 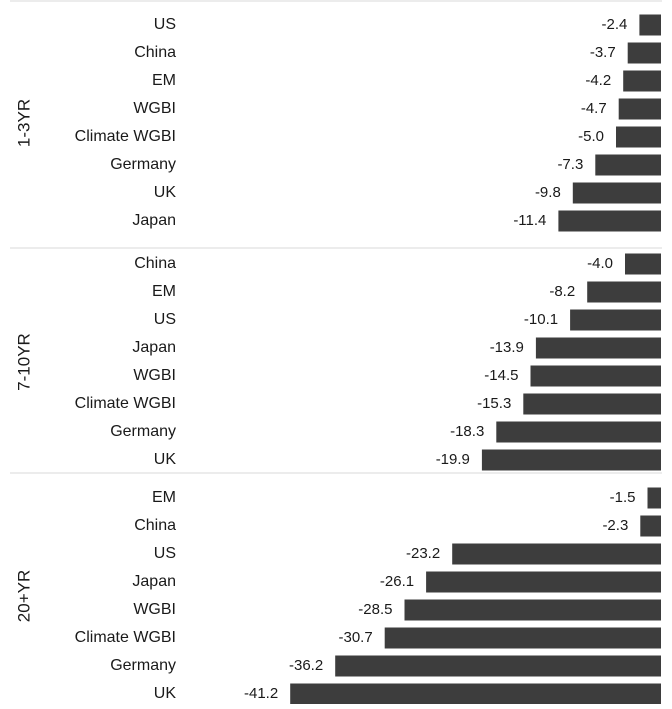 I want to click on value-label: -41.2, so click(x=261, y=693).